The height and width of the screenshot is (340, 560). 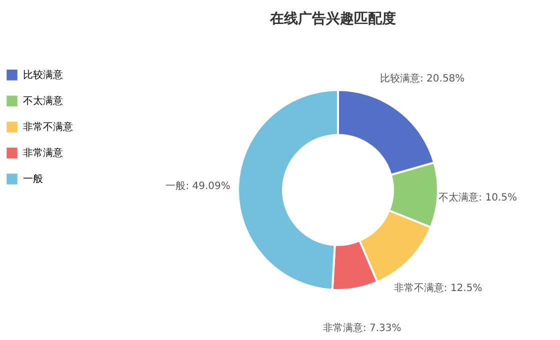 What do you see at coordinates (43, 75) in the screenshot?
I see `legend-label: 比较满意` at bounding box center [43, 75].